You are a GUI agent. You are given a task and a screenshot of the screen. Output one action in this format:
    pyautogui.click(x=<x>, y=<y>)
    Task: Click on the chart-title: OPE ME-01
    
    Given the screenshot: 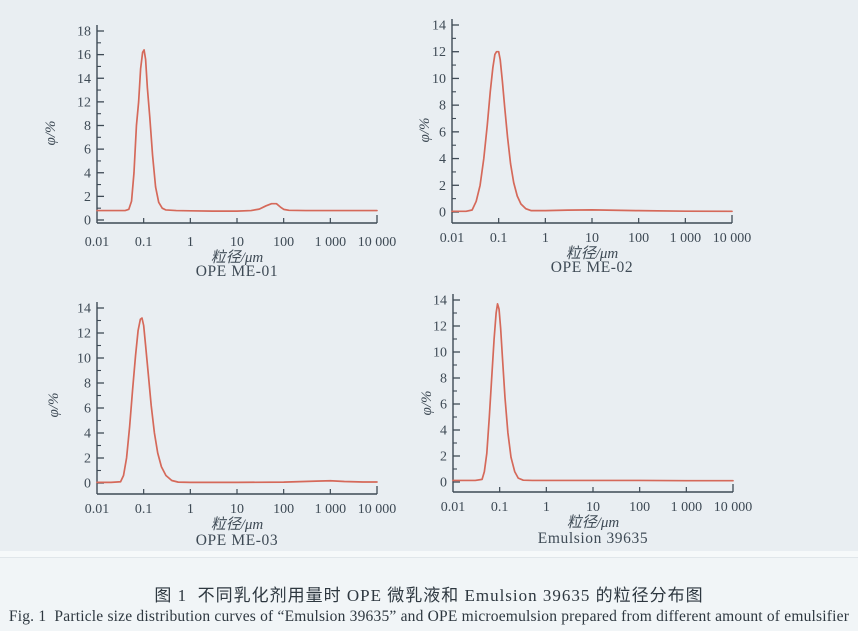 What is the action you would take?
    pyautogui.click(x=237, y=271)
    